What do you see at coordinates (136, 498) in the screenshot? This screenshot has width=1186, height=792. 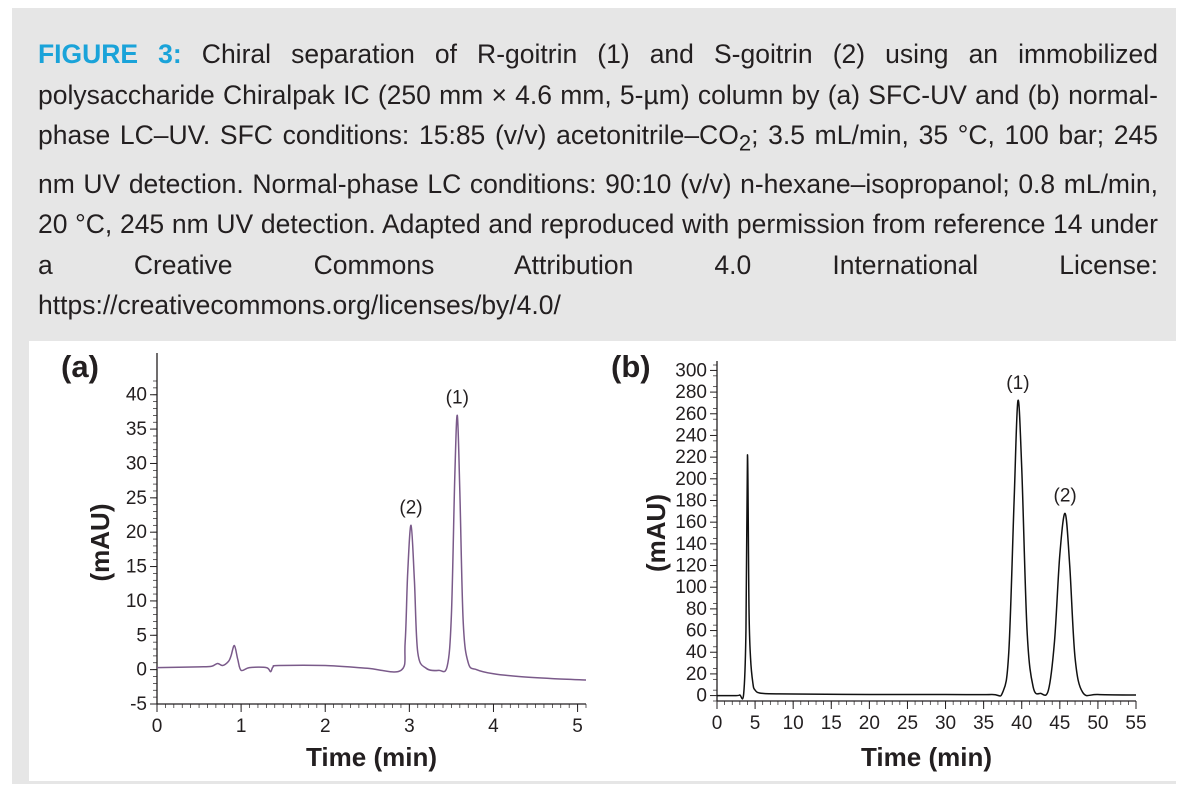 I see `chart-a-y-tick-label: 25` at bounding box center [136, 498].